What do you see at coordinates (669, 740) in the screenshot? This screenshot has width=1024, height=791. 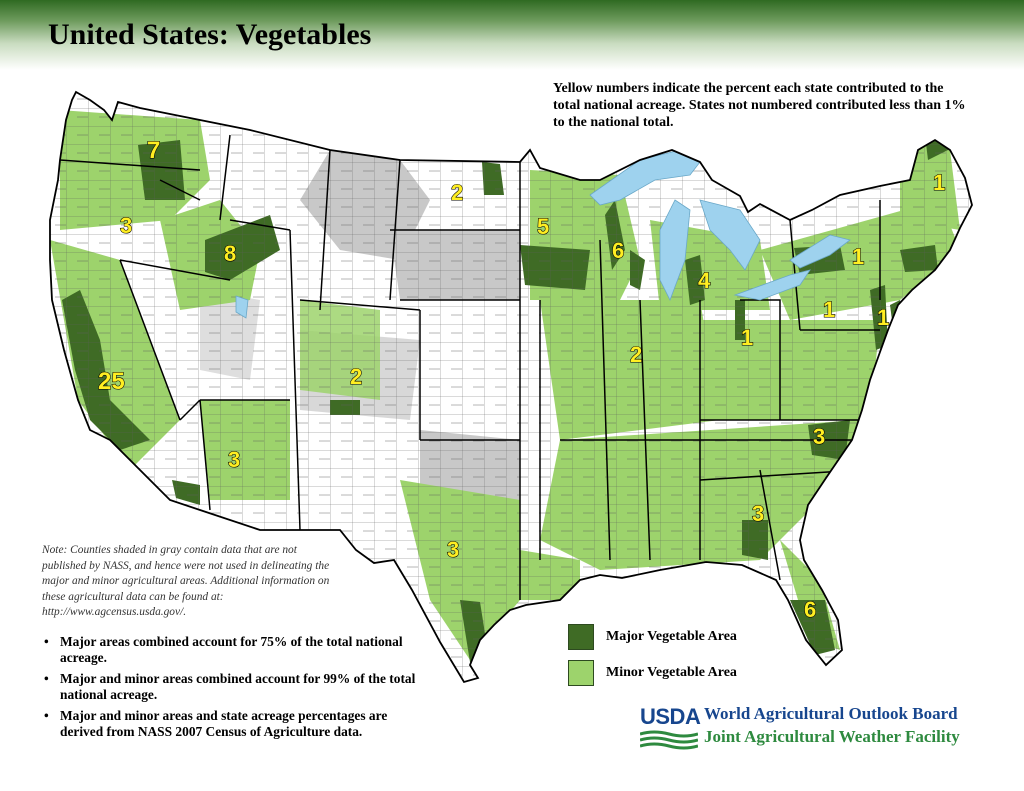 I see `usda-waves-icon` at bounding box center [669, 740].